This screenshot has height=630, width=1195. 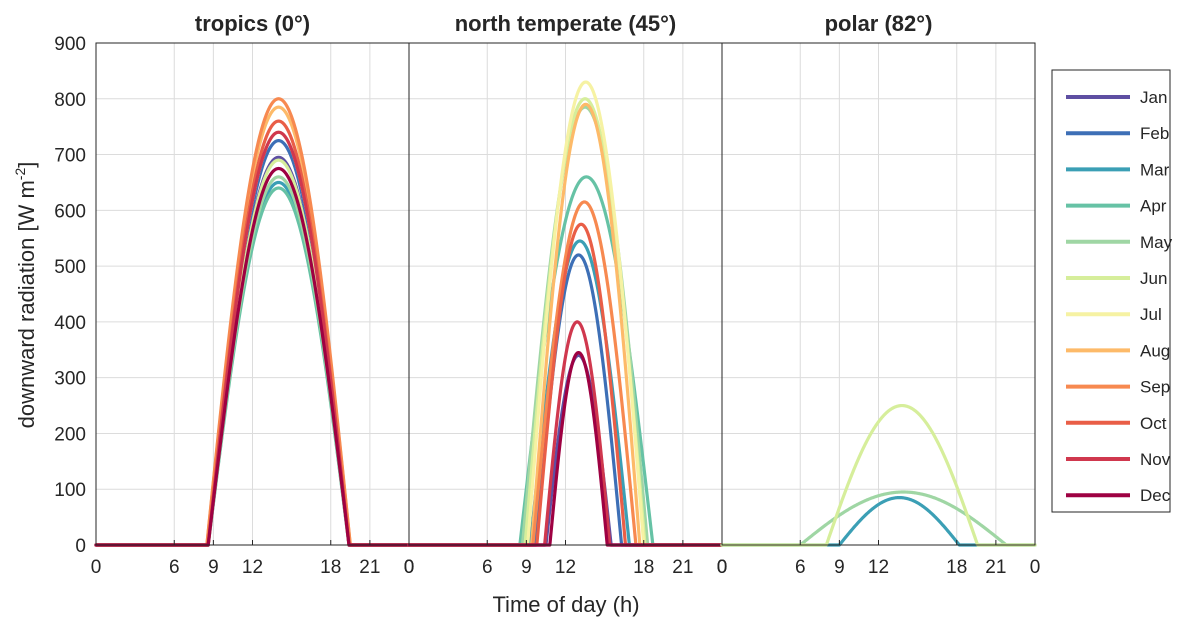 What do you see at coordinates (1116, 423) in the screenshot?
I see `legend-item-oct: Oct` at bounding box center [1116, 423].